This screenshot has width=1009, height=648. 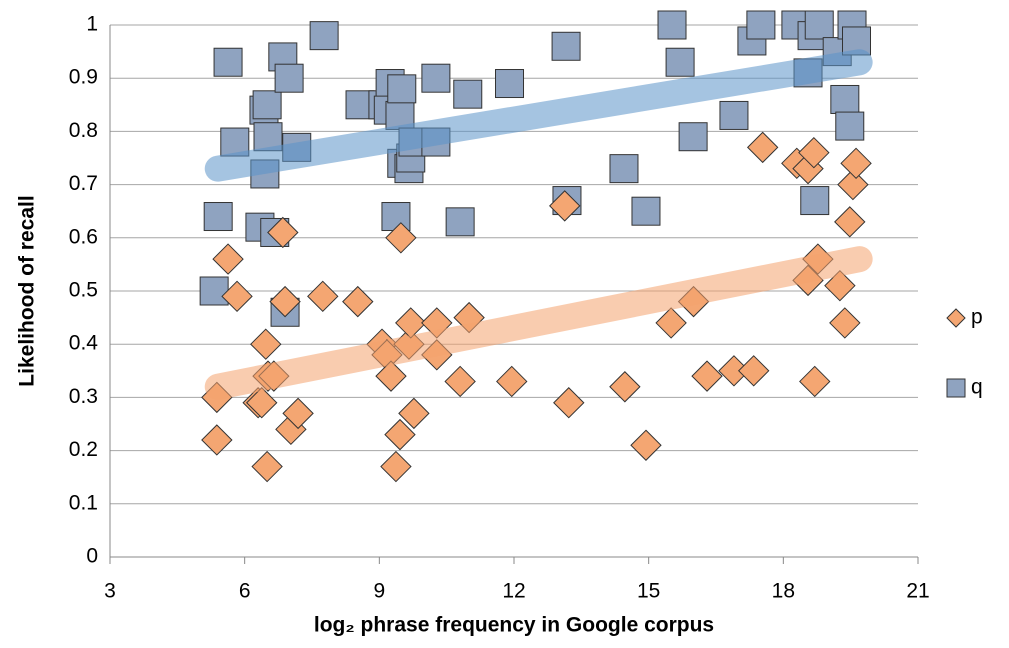 What do you see at coordinates (83, 183) in the screenshot?
I see `y-tick-label: 0.7` at bounding box center [83, 183].